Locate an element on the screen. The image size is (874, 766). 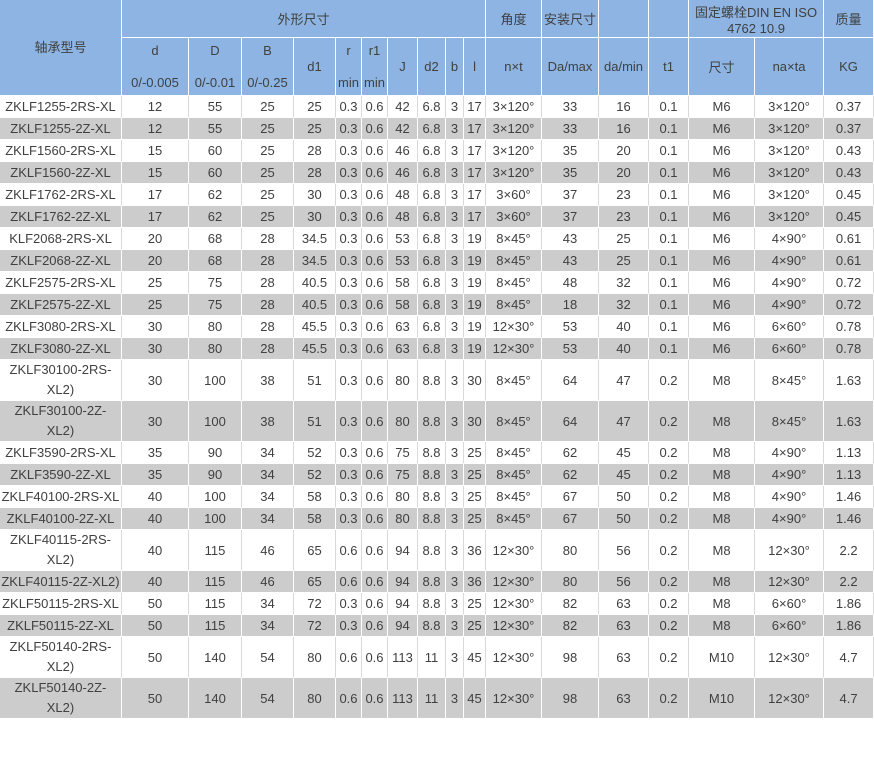
cell-model: ZKLF1762-2RS-XL is located at coordinates (61, 195).